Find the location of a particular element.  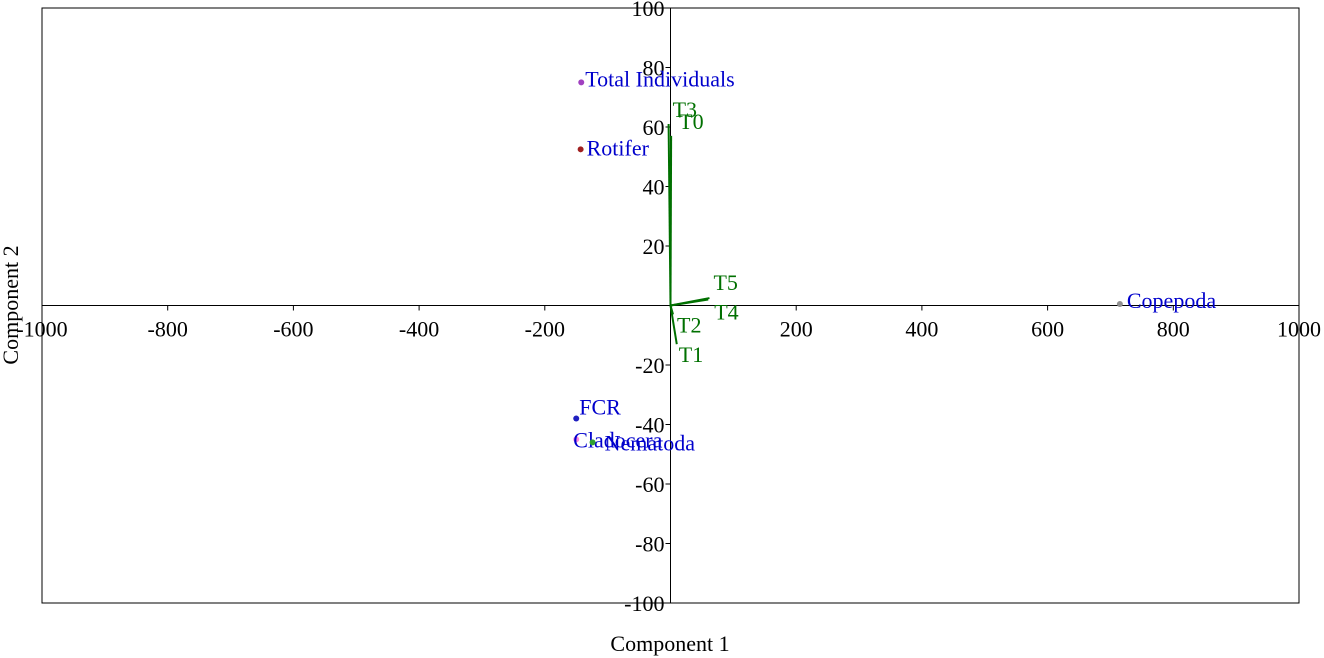

y-tick-label: -60 is located at coordinates (649, 484).